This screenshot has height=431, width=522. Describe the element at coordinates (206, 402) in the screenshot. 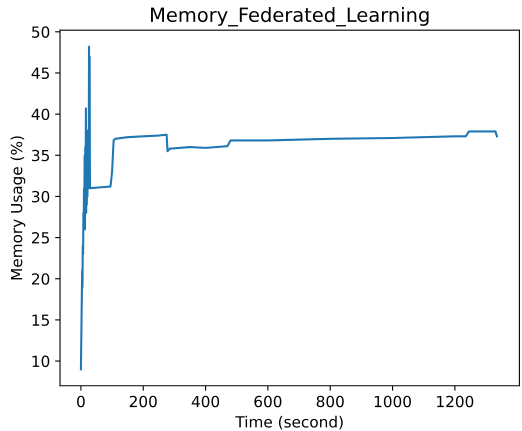

I see `x-tick-label: 400` at that location.